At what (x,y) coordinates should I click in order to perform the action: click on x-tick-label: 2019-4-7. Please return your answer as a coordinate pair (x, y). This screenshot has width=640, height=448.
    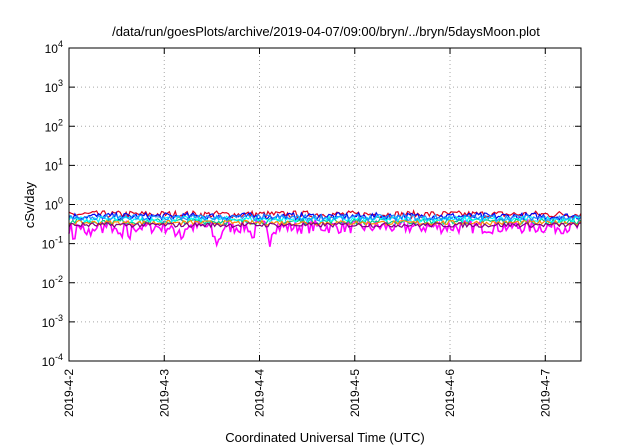
    Looking at the image, I should click on (545, 393).